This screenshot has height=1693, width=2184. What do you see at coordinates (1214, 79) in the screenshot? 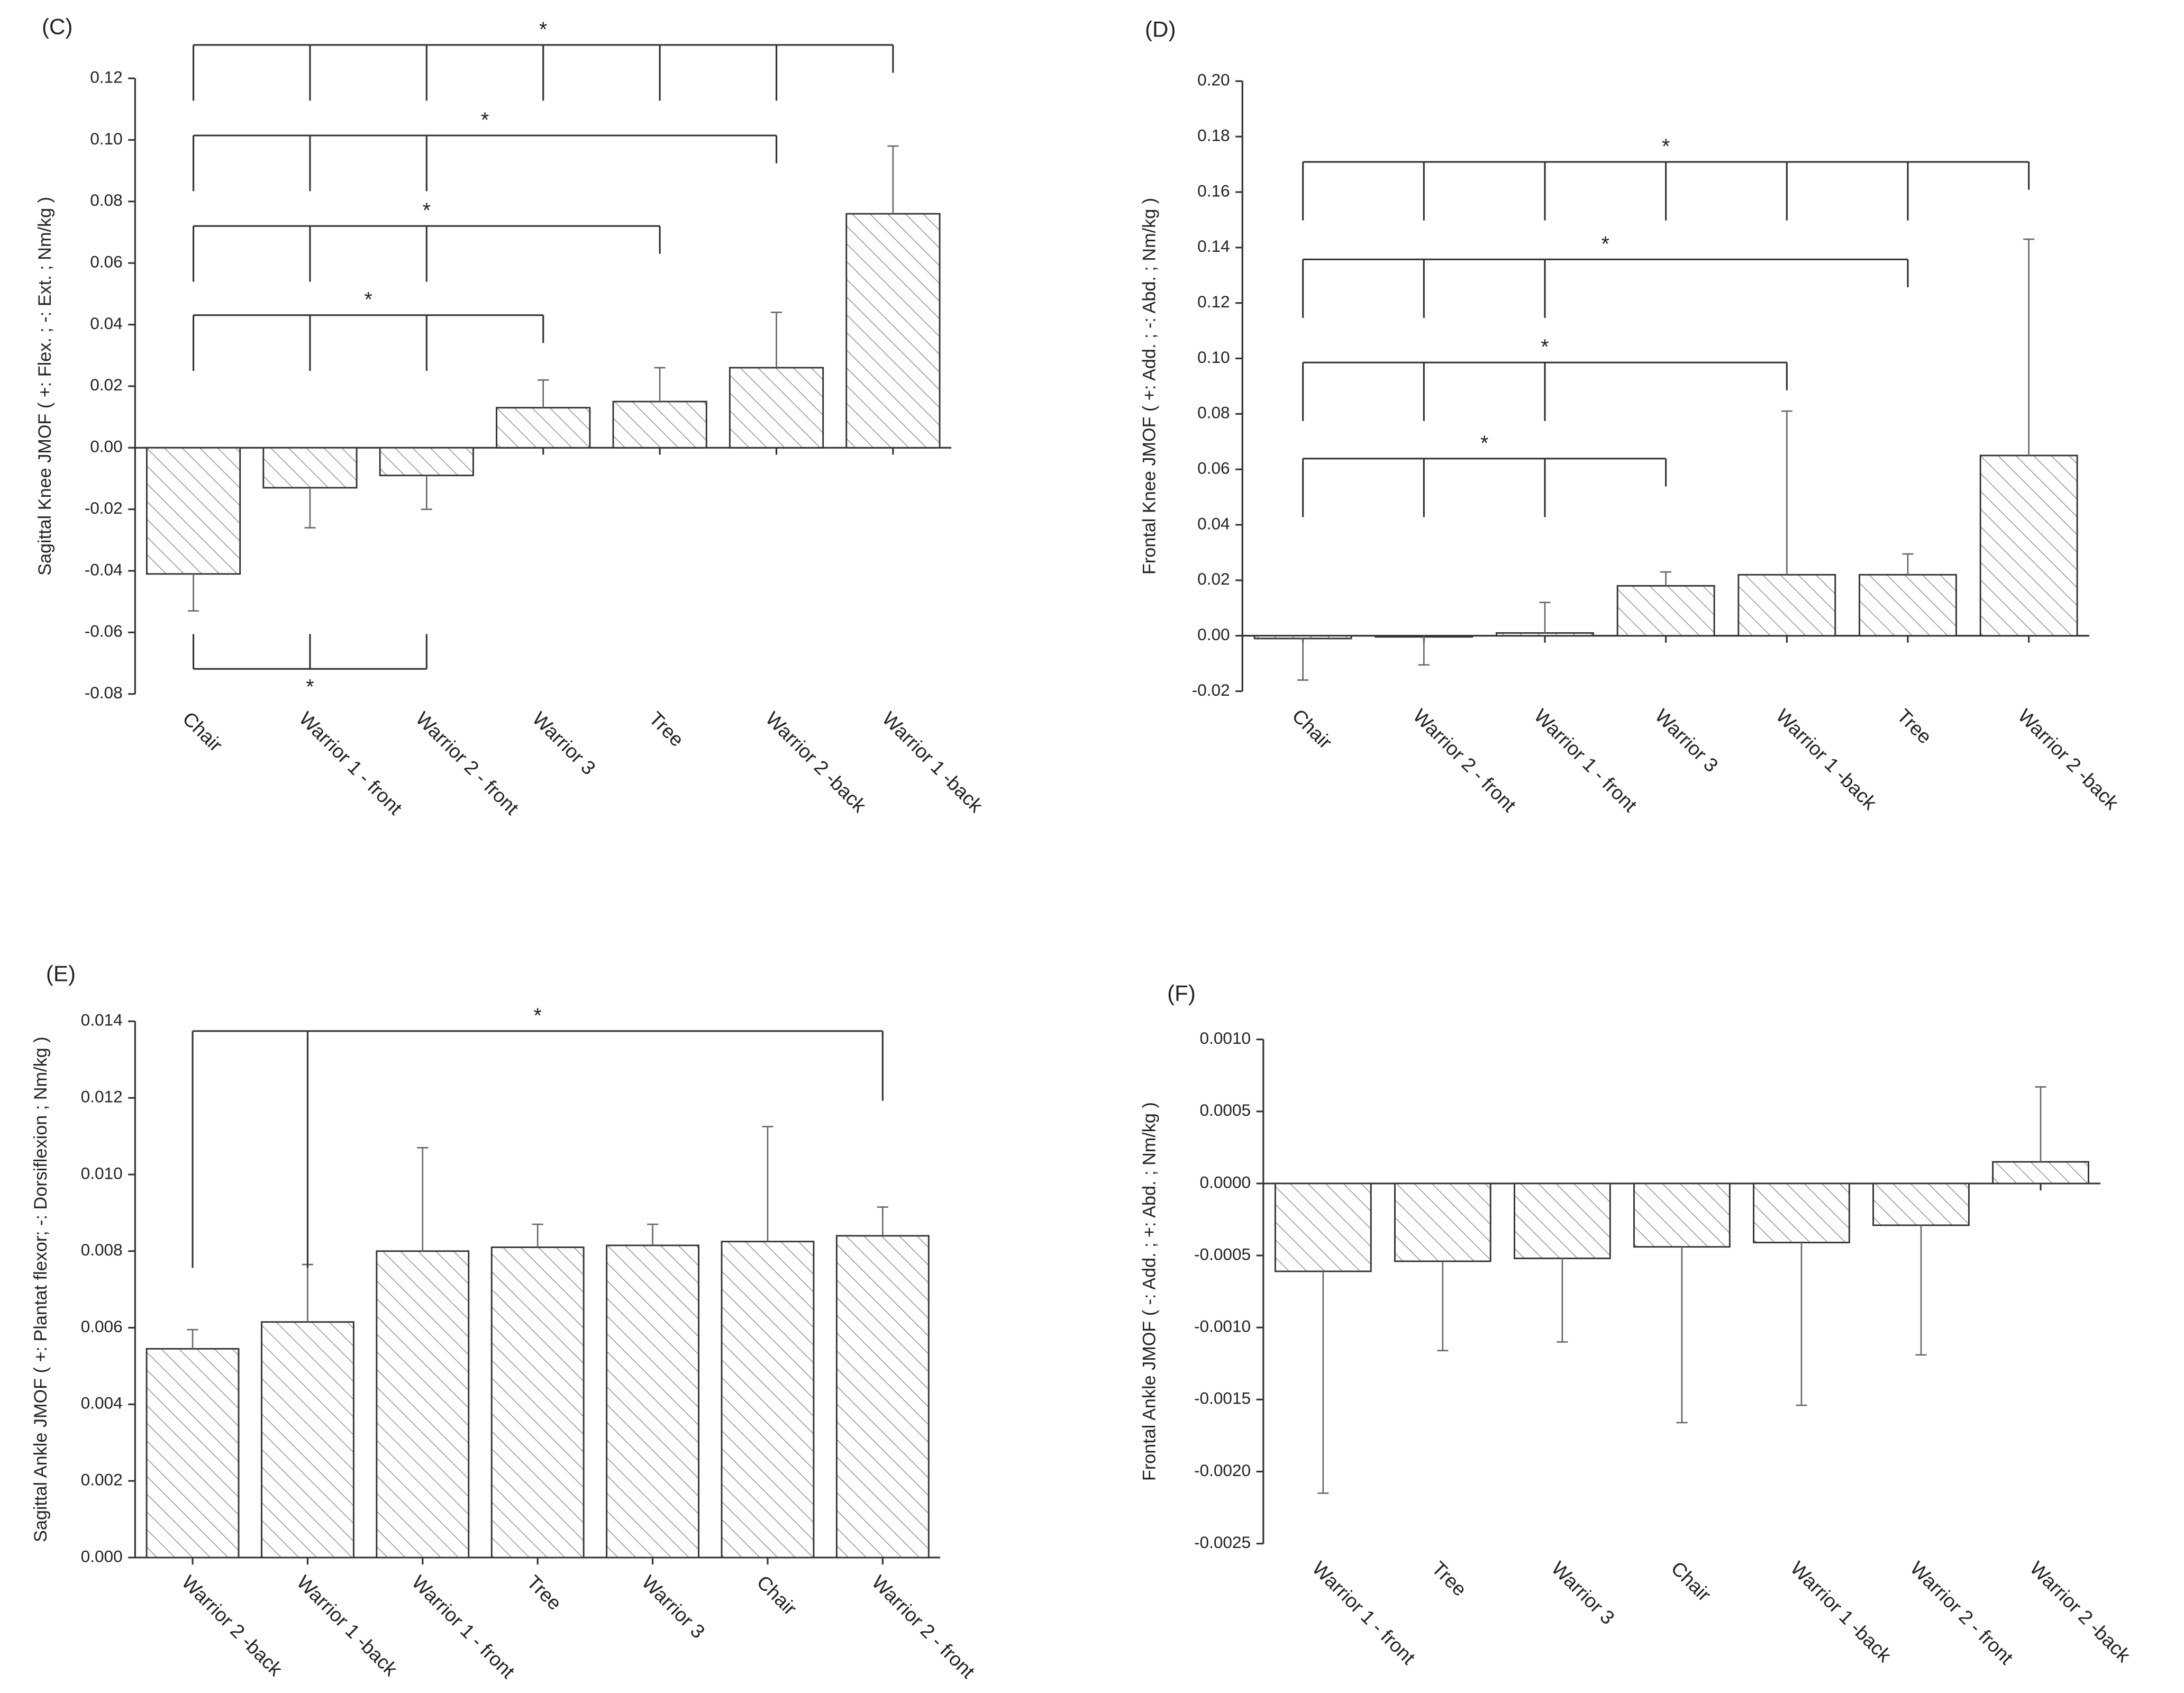
I see `y-tick-label: 0.20` at bounding box center [1214, 79].